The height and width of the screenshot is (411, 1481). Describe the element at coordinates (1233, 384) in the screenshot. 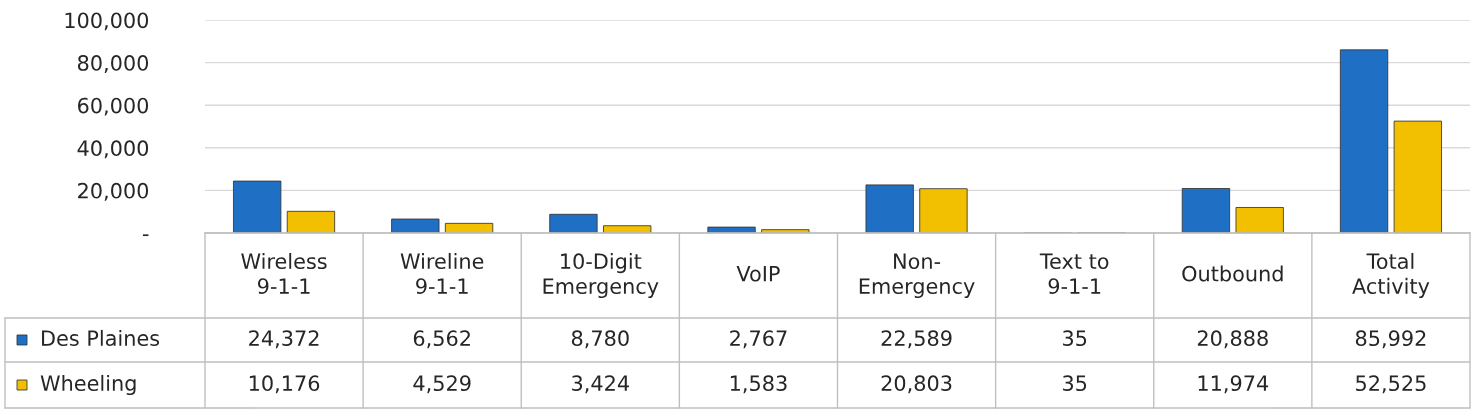

I see `data-label: 11,974` at that location.